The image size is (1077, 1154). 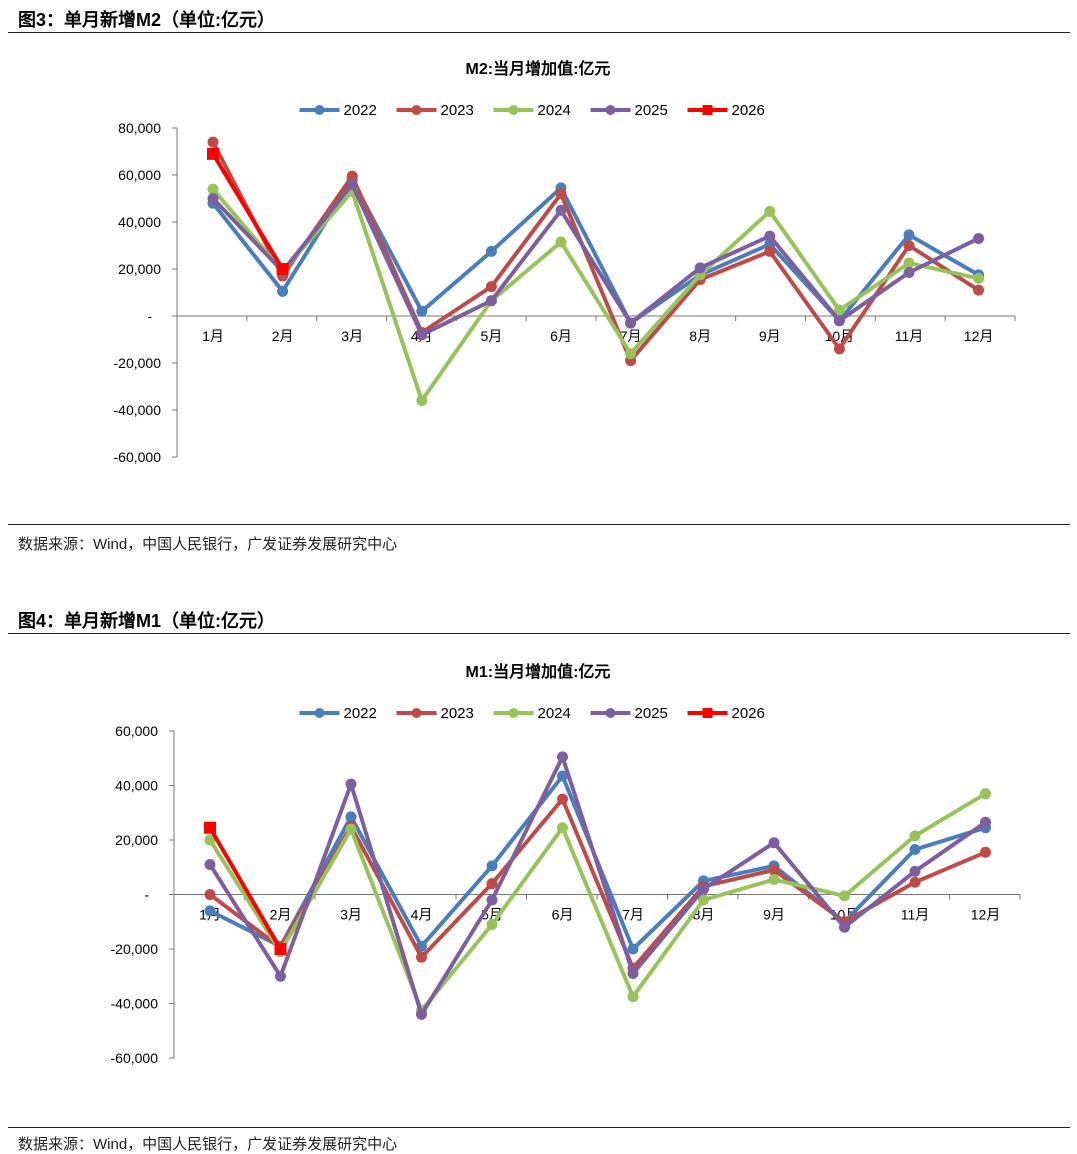 What do you see at coordinates (422, 915) in the screenshot?
I see `x-tick-label: 4月` at bounding box center [422, 915].